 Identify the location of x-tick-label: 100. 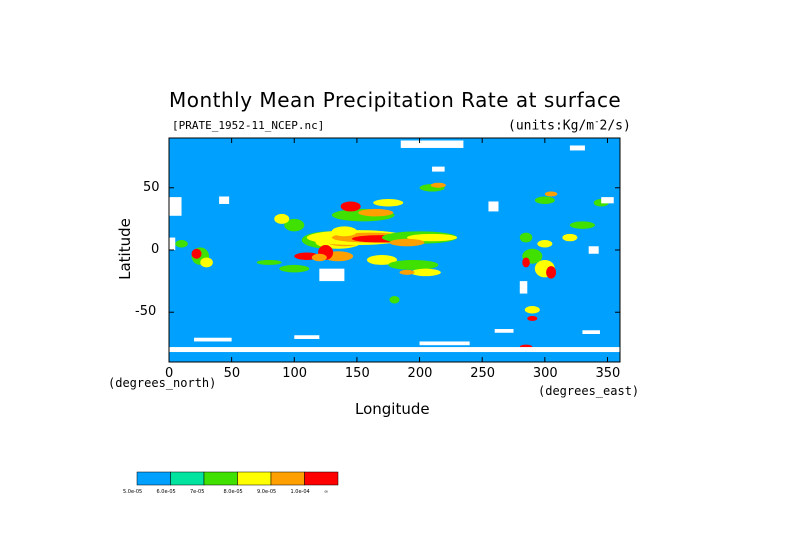
(295, 373).